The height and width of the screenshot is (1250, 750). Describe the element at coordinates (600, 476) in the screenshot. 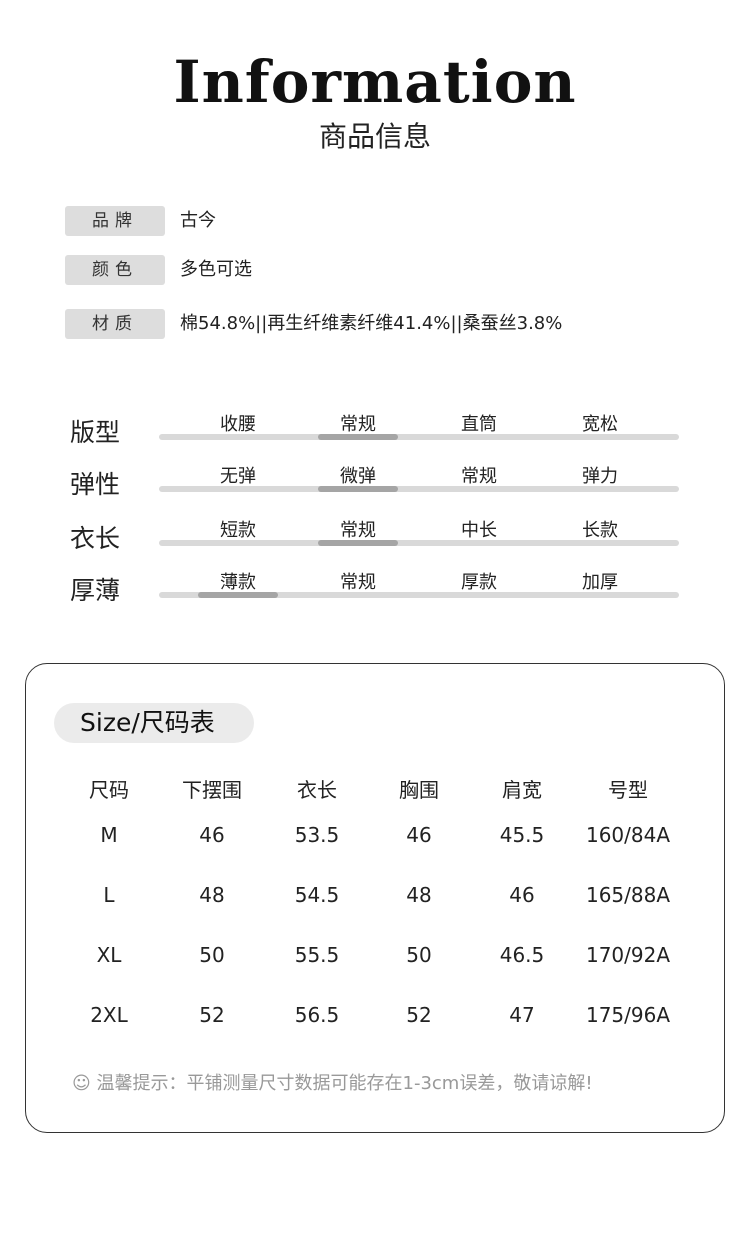

I see `attribute-option: 弹力` at that location.